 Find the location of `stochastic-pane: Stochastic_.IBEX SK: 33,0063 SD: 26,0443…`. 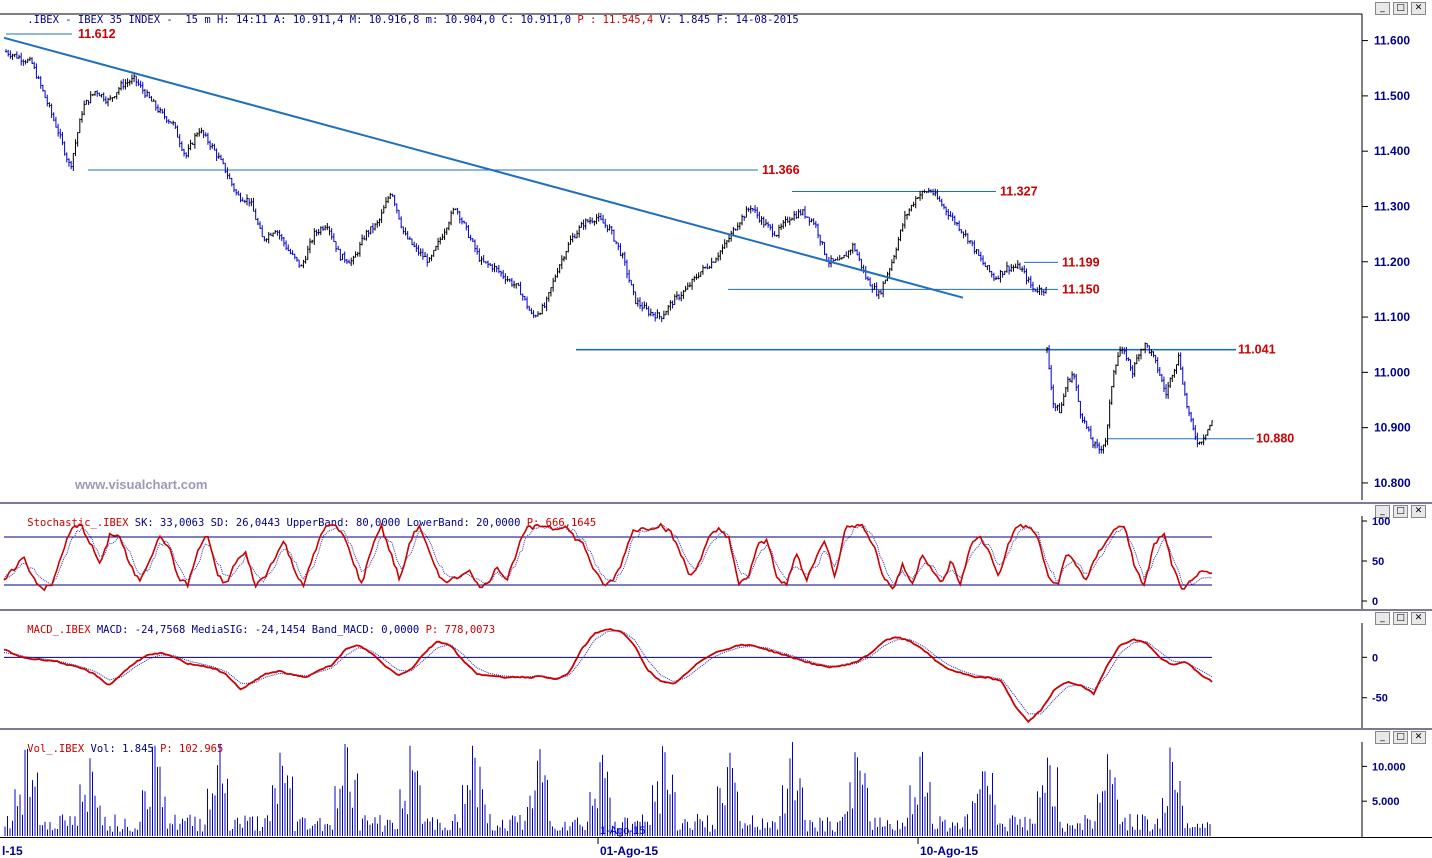

stochastic-pane: Stochastic_.IBEX SK: 33,0063 SD: 26,0443… is located at coordinates (716, 556).